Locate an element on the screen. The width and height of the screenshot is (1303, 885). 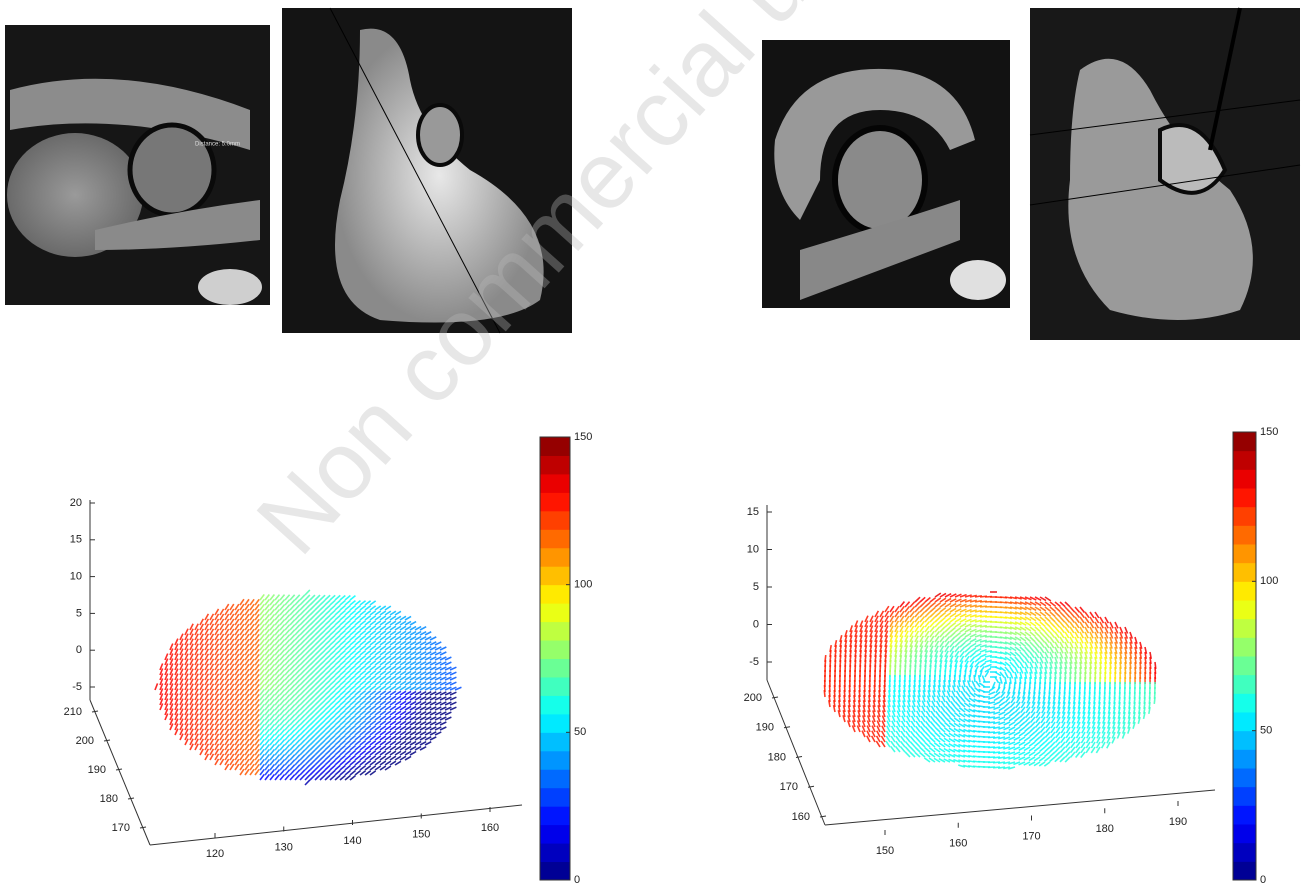
tick-label: 170 is located at coordinates (789, 787).